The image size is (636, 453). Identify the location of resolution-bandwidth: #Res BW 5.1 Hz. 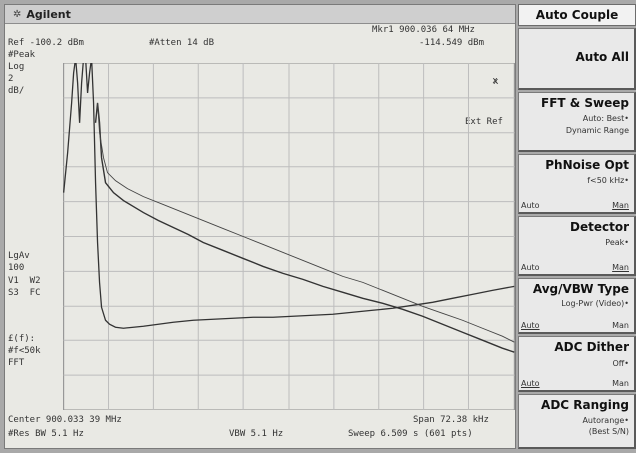
(46, 434).